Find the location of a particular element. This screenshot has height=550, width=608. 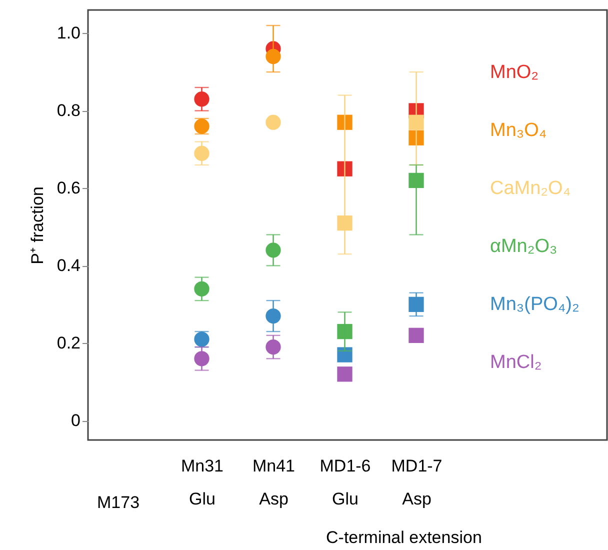

x-tick-label: MD1-7 Asp is located at coordinates (416, 482).